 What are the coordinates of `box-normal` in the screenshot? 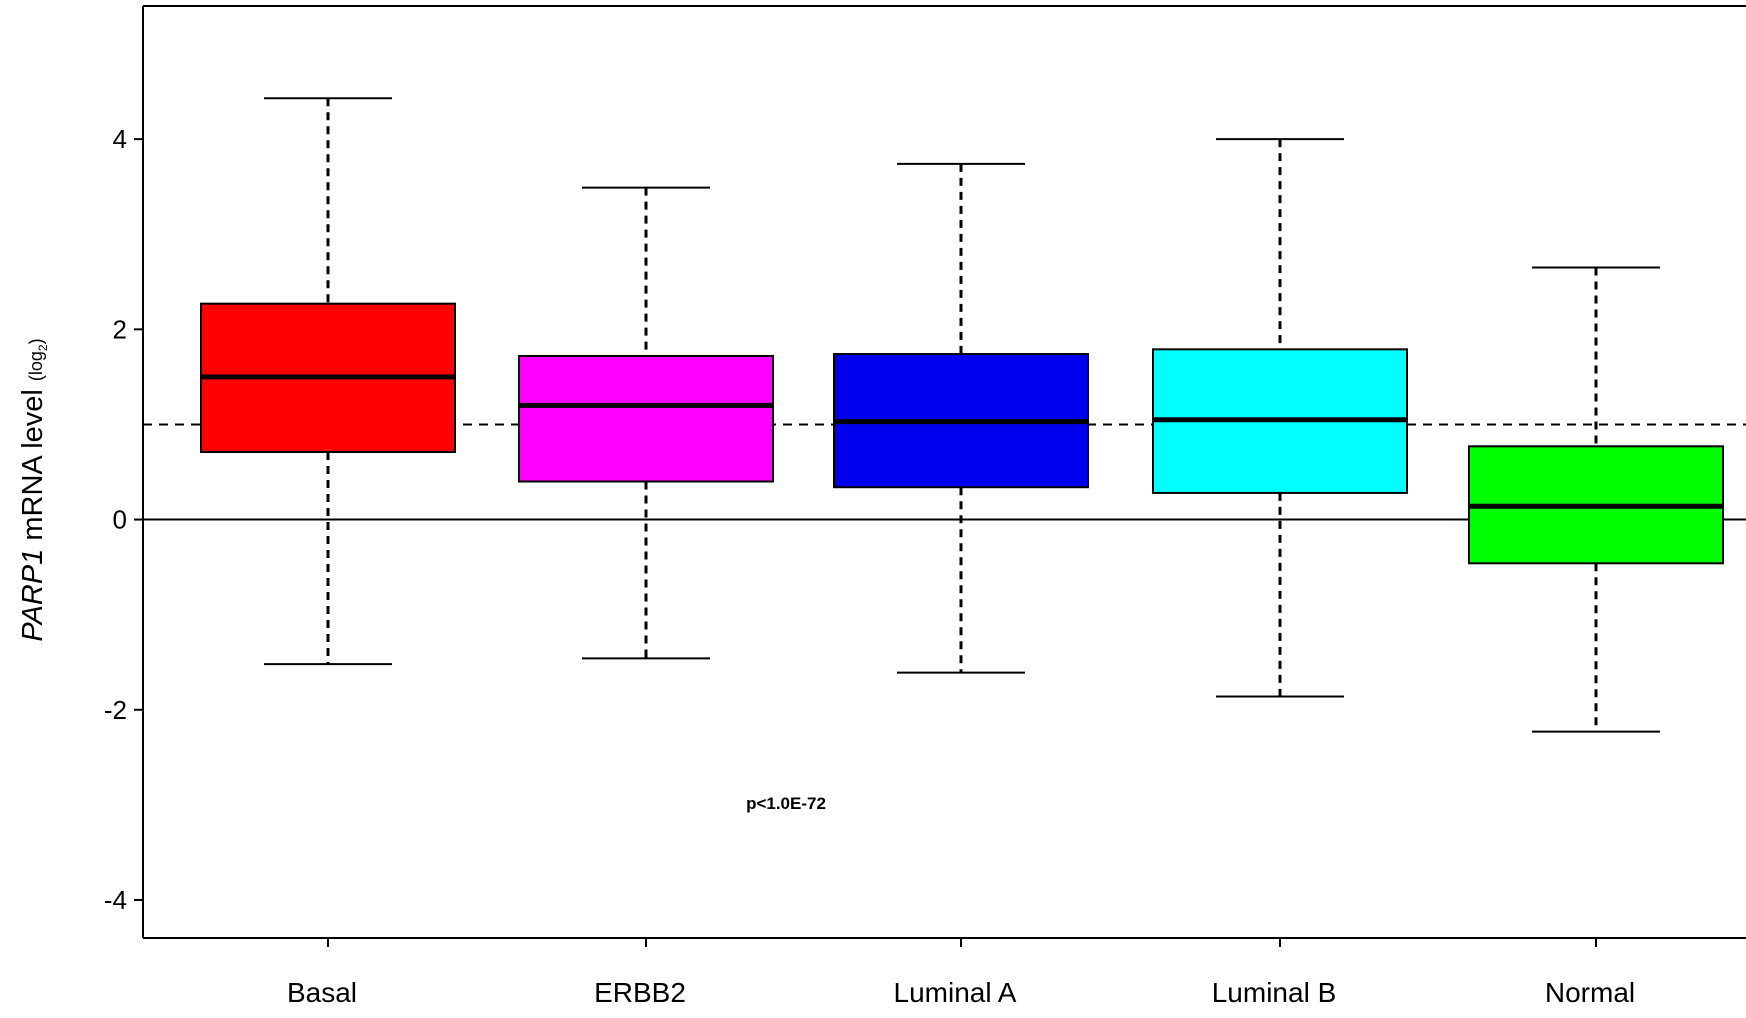 It's located at (1596, 499).